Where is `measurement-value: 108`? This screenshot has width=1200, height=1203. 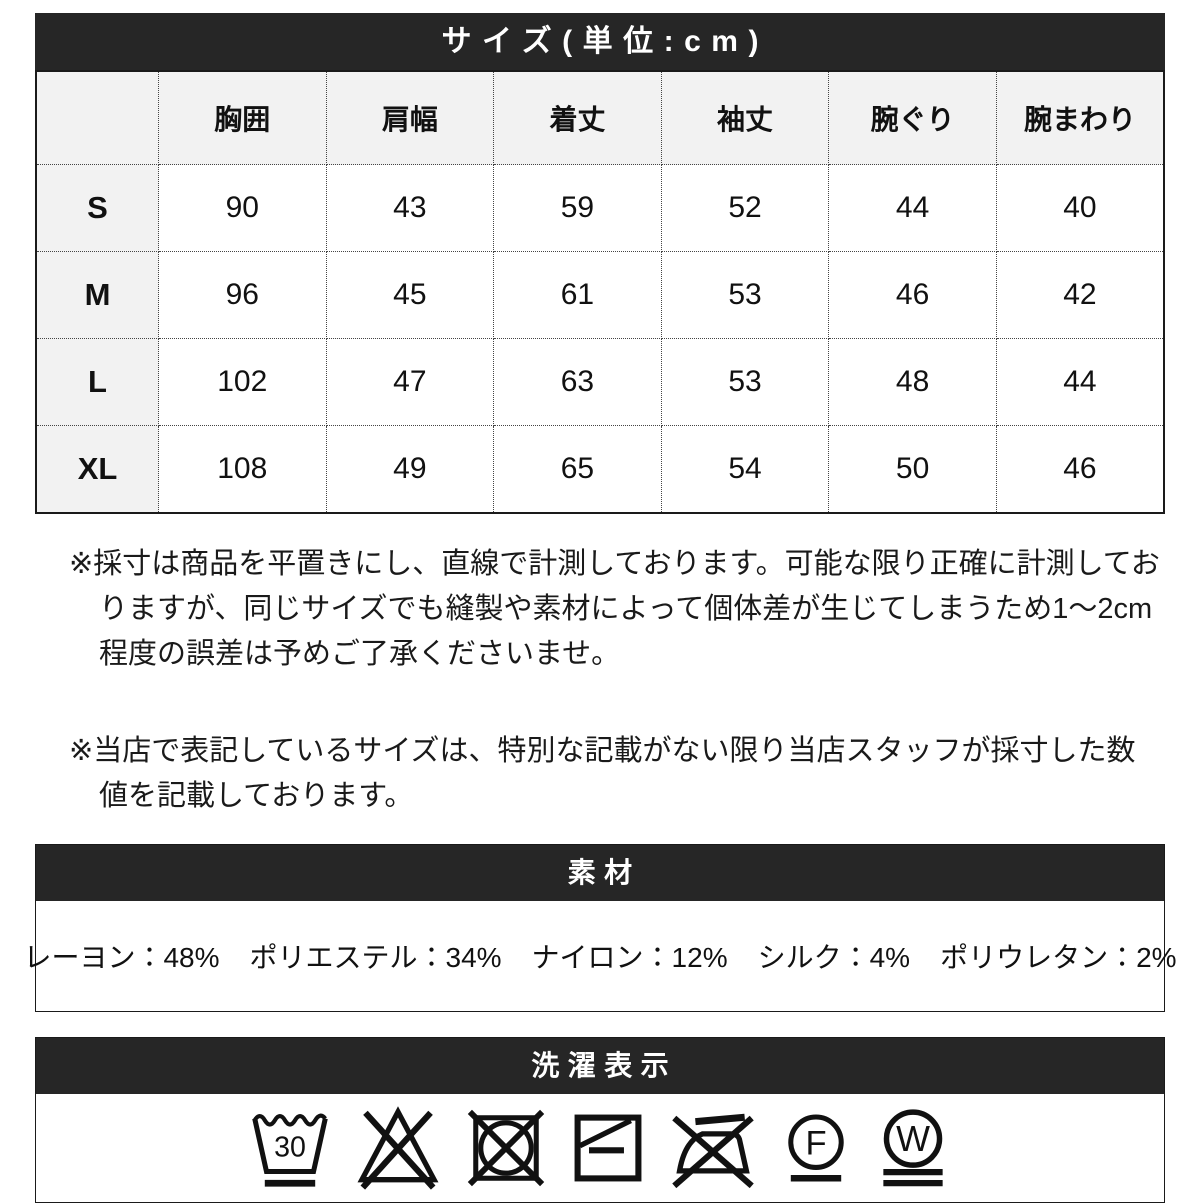 measurement-value: 108 is located at coordinates (242, 469).